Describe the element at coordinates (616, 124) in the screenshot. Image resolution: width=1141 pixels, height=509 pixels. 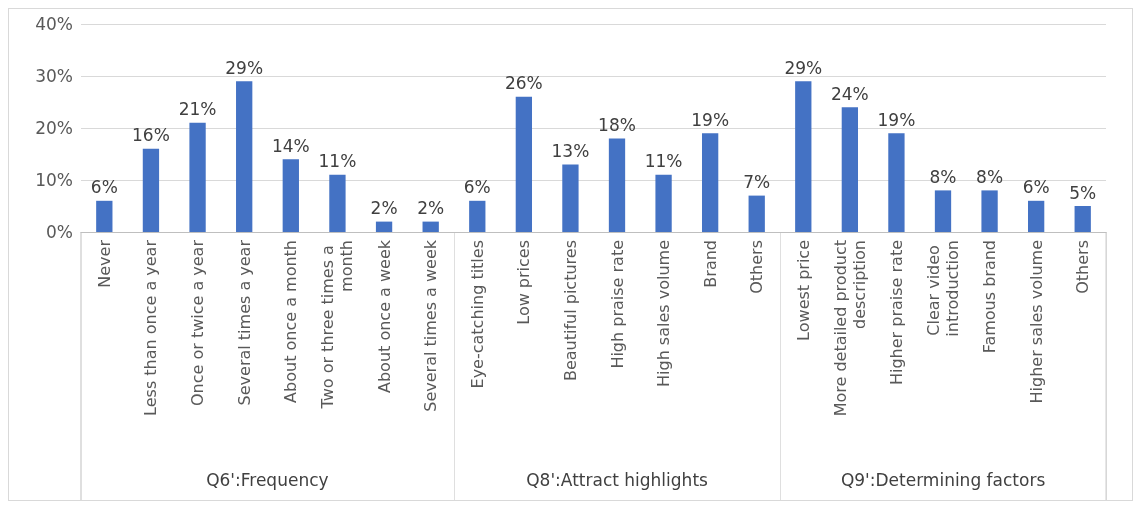
I see `data-label: 18%` at that location.